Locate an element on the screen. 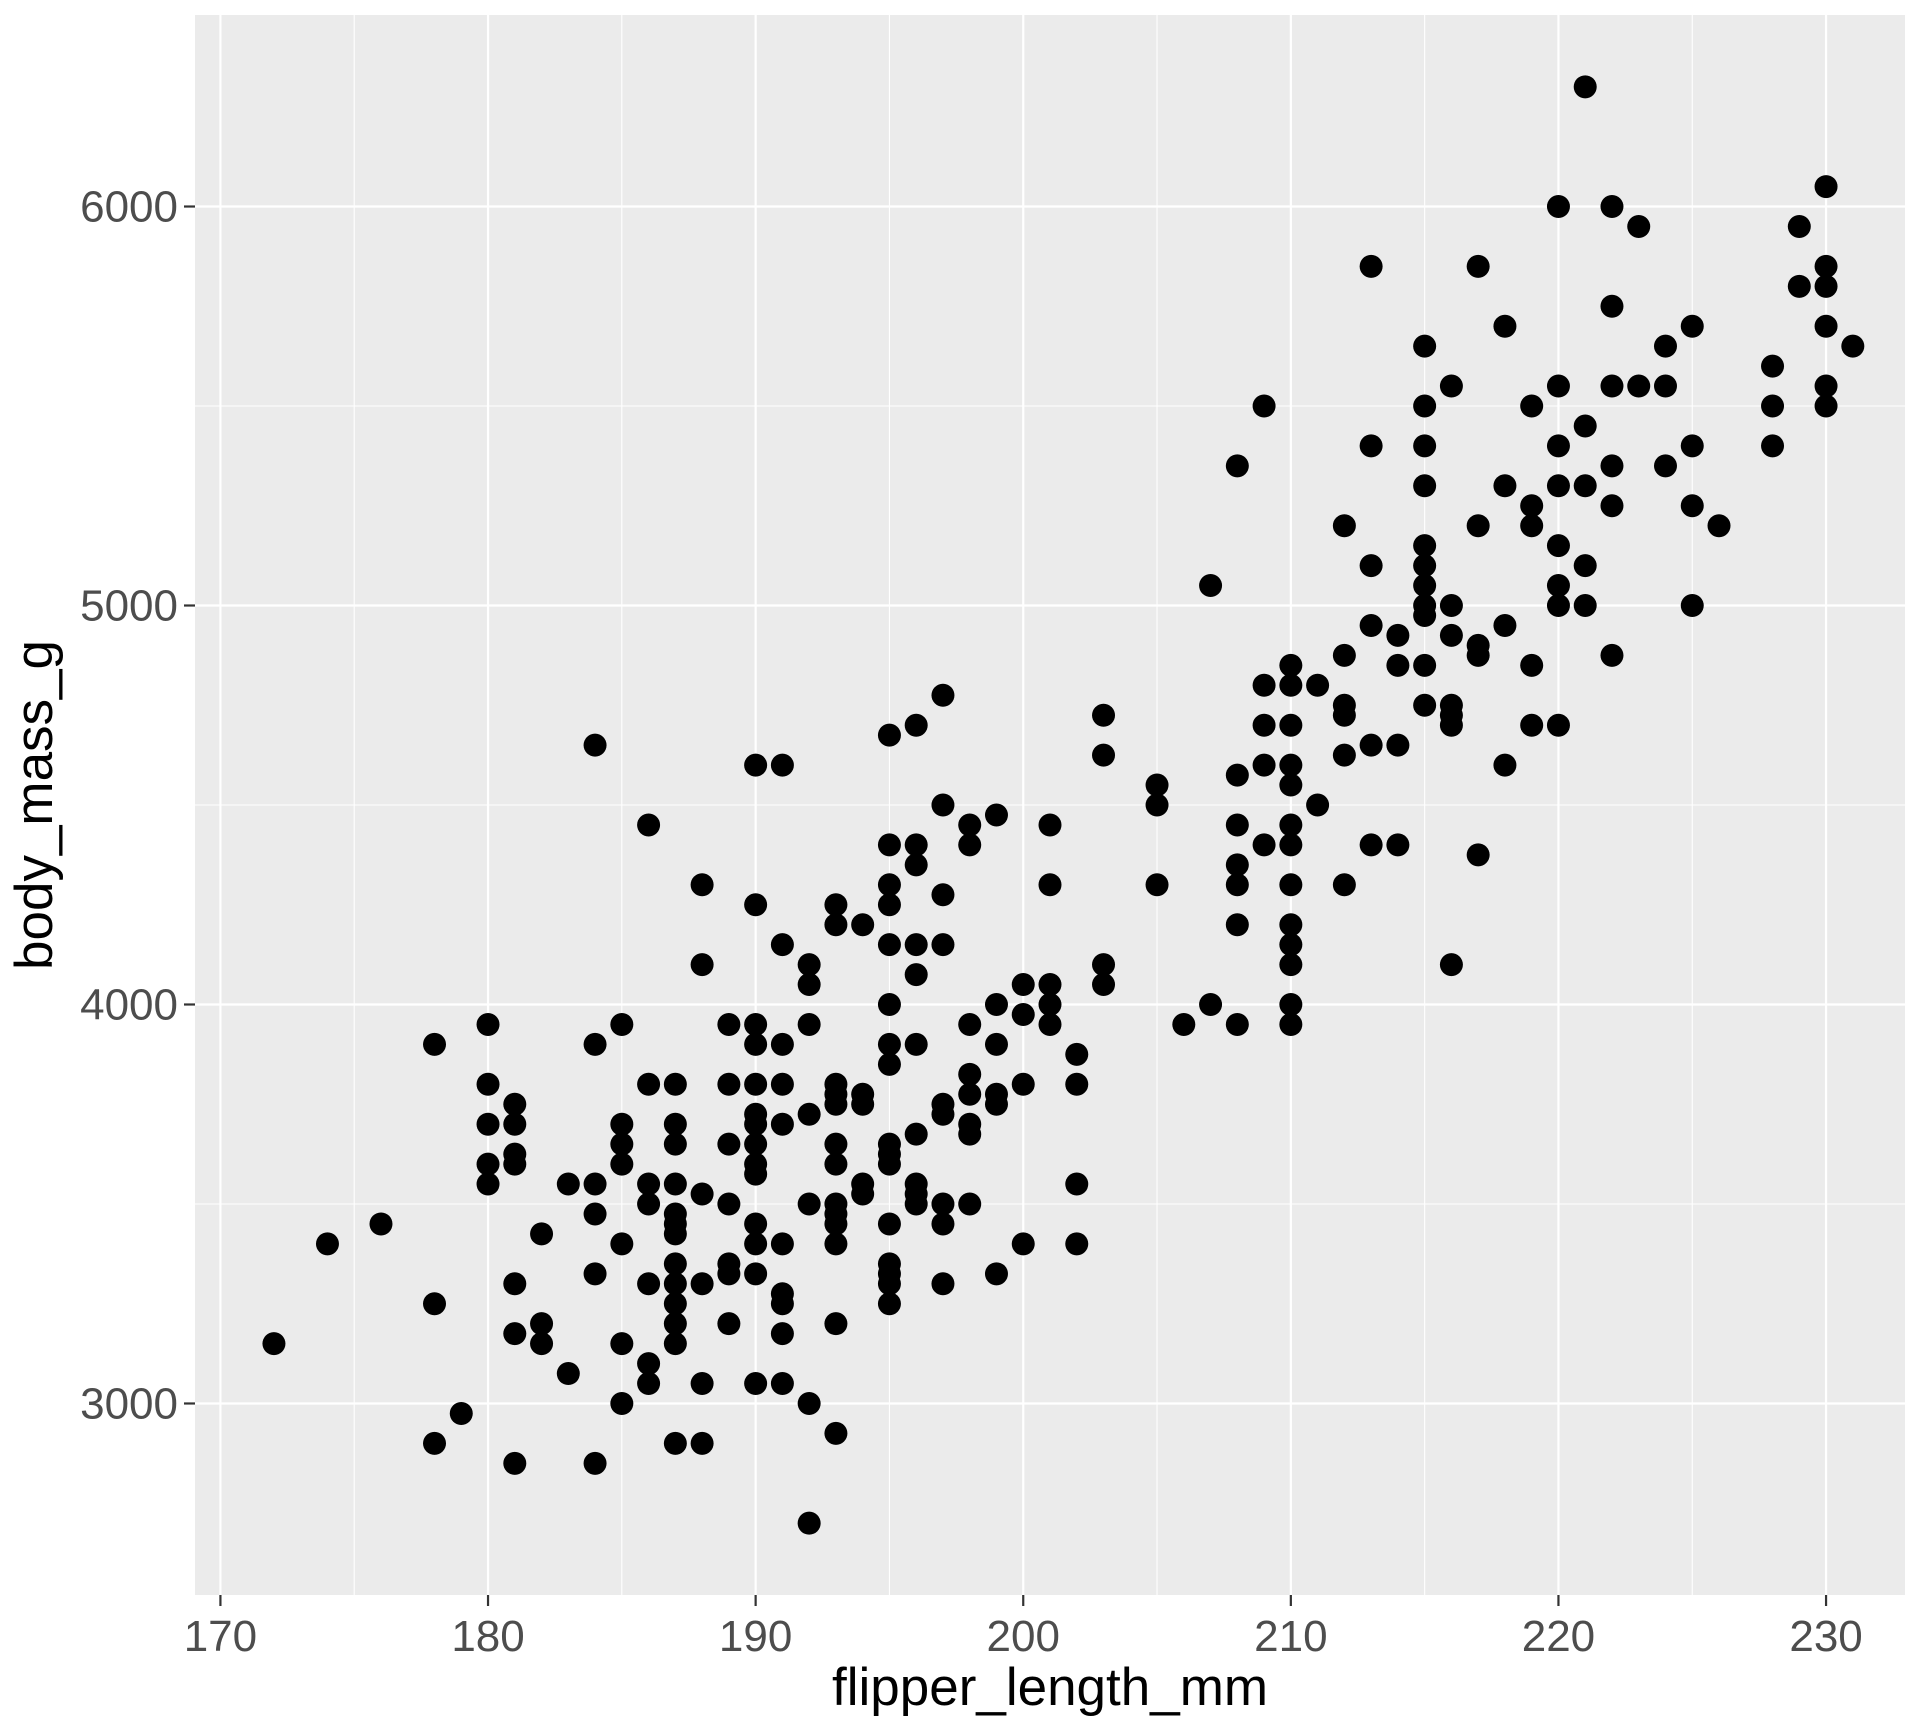 The width and height of the screenshot is (1920, 1728). x-tick-label: 220 is located at coordinates (1558, 1636).